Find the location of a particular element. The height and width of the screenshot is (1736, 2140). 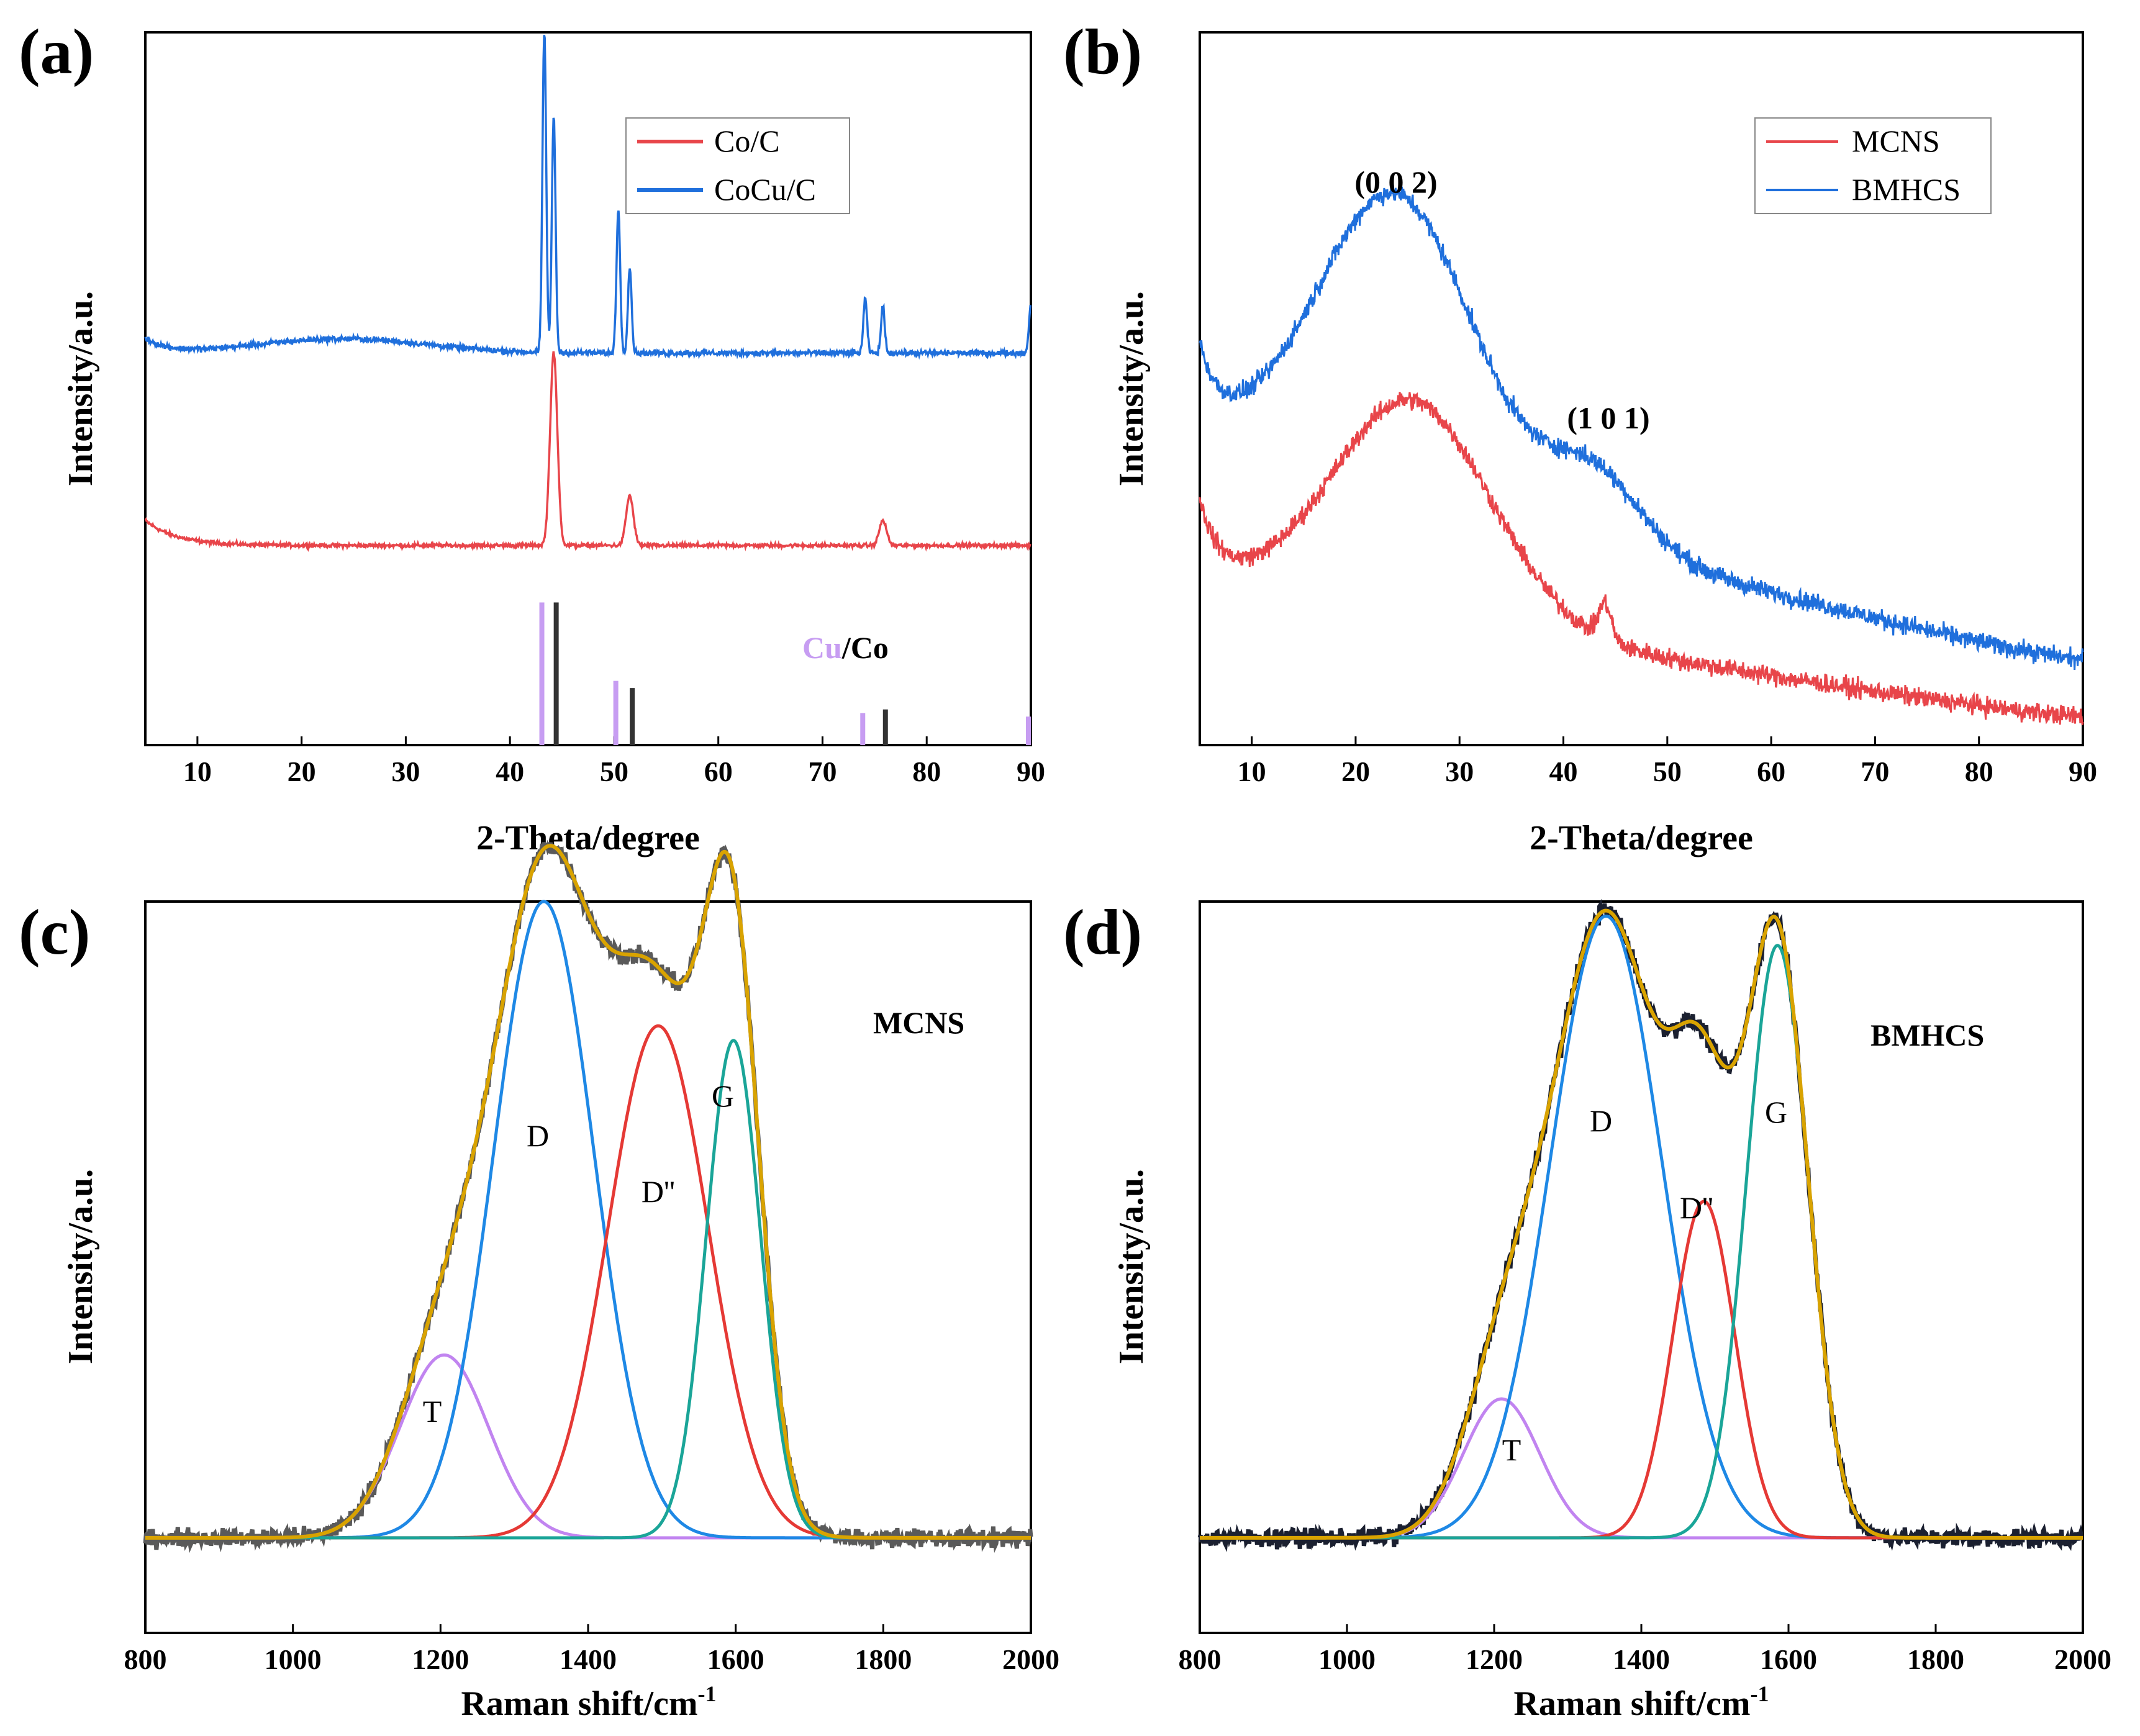

panel-c-tick-label: 1600 is located at coordinates (735, 1659).